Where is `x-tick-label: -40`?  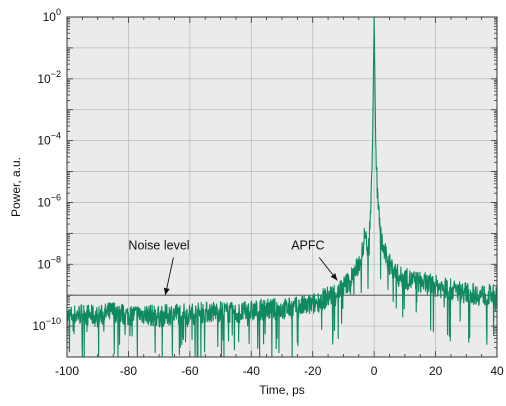
x-tick-label: -40 is located at coordinates (252, 371).